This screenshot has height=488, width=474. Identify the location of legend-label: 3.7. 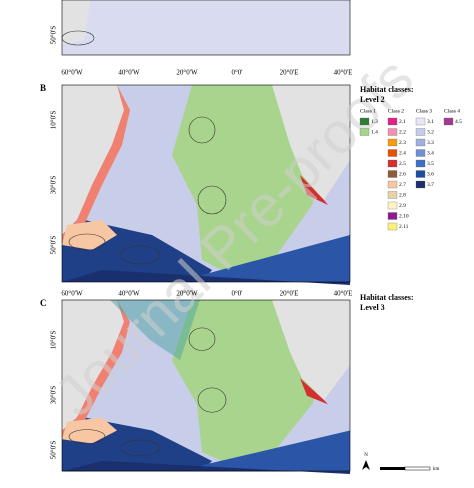
(430, 185).